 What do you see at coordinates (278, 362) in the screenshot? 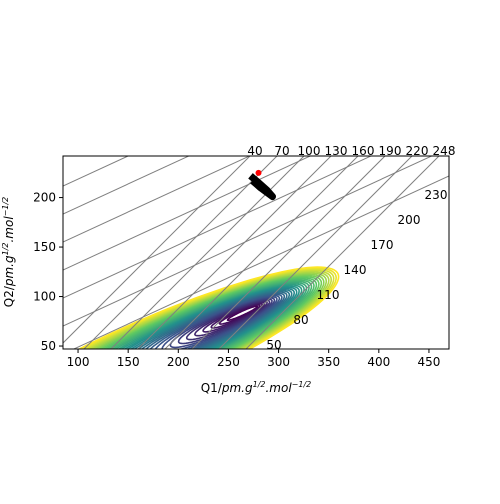
I see `x-tick-label: 300` at bounding box center [278, 362].